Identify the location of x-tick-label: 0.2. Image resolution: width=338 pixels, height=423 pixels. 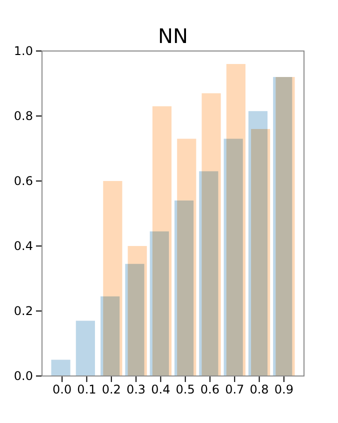
(111, 389).